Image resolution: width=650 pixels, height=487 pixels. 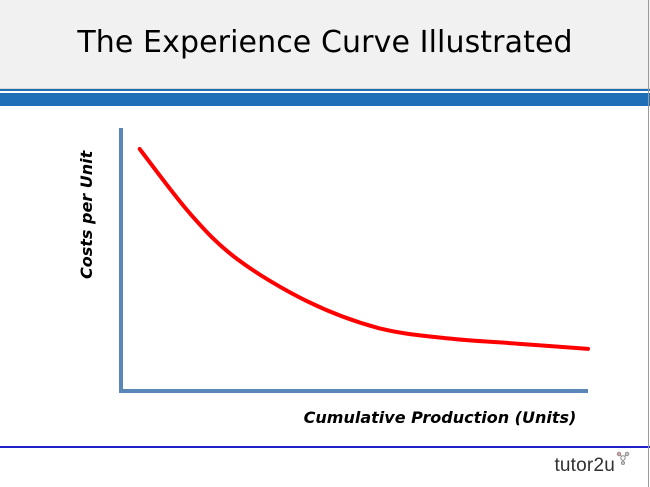 What do you see at coordinates (584, 465) in the screenshot?
I see `logo-text: tutor2u` at bounding box center [584, 465].